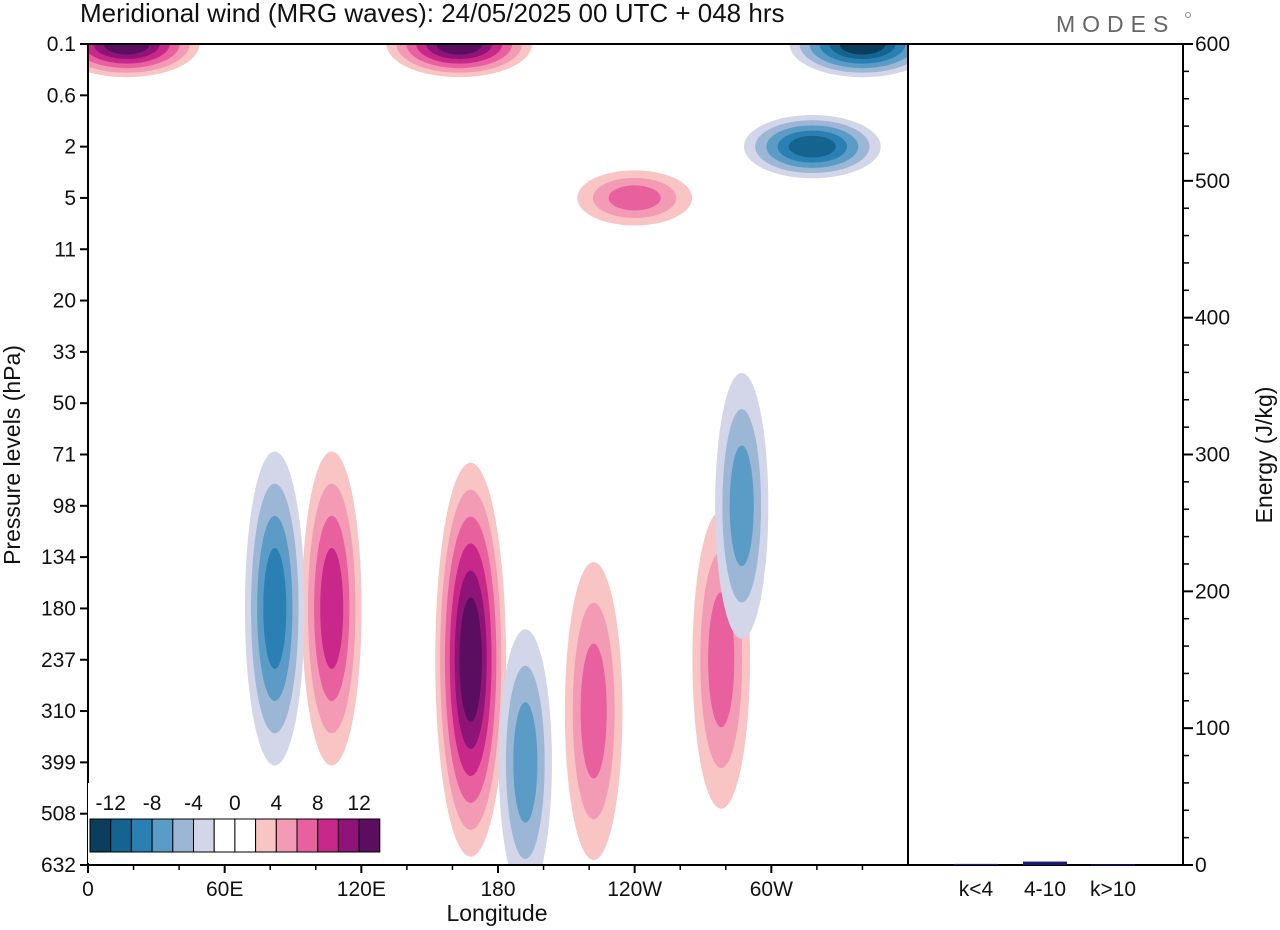 The width and height of the screenshot is (1280, 930). What do you see at coordinates (61, 44) in the screenshot?
I see `y-tick-label: 0.1` at bounding box center [61, 44].